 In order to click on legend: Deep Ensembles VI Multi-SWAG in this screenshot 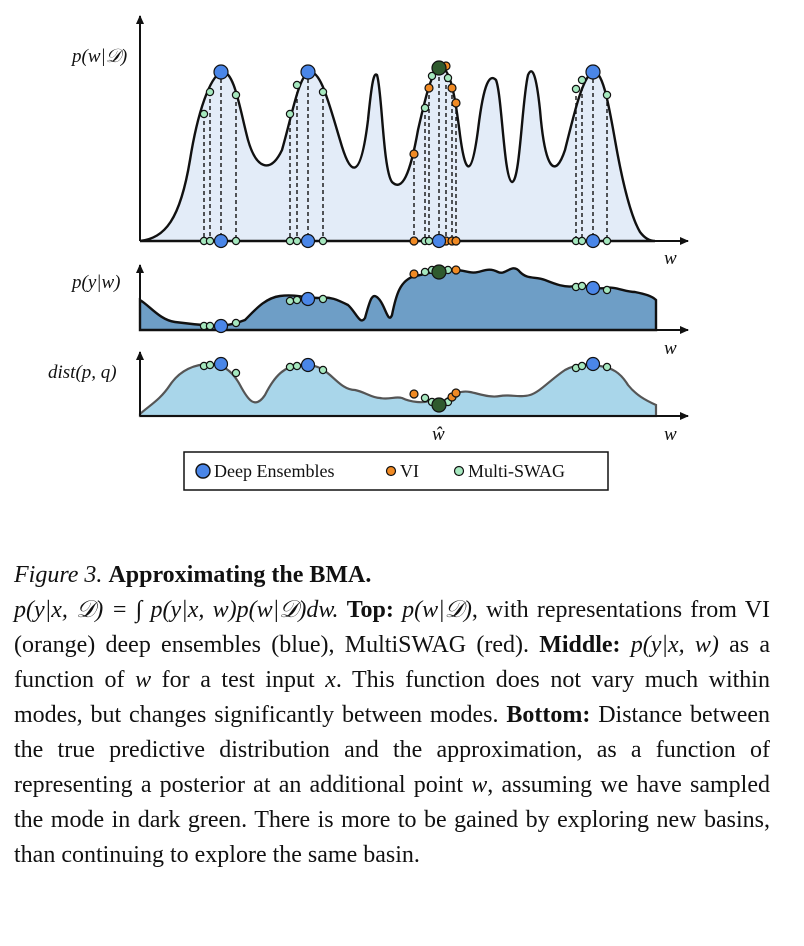, I will do `click(396, 471)`.